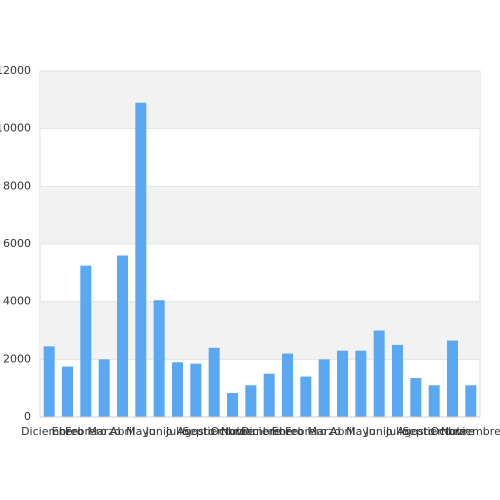 Image resolution: width=500 pixels, height=500 pixels. What do you see at coordinates (17, 358) in the screenshot?
I see `y-tick-label: 2000` at bounding box center [17, 358].